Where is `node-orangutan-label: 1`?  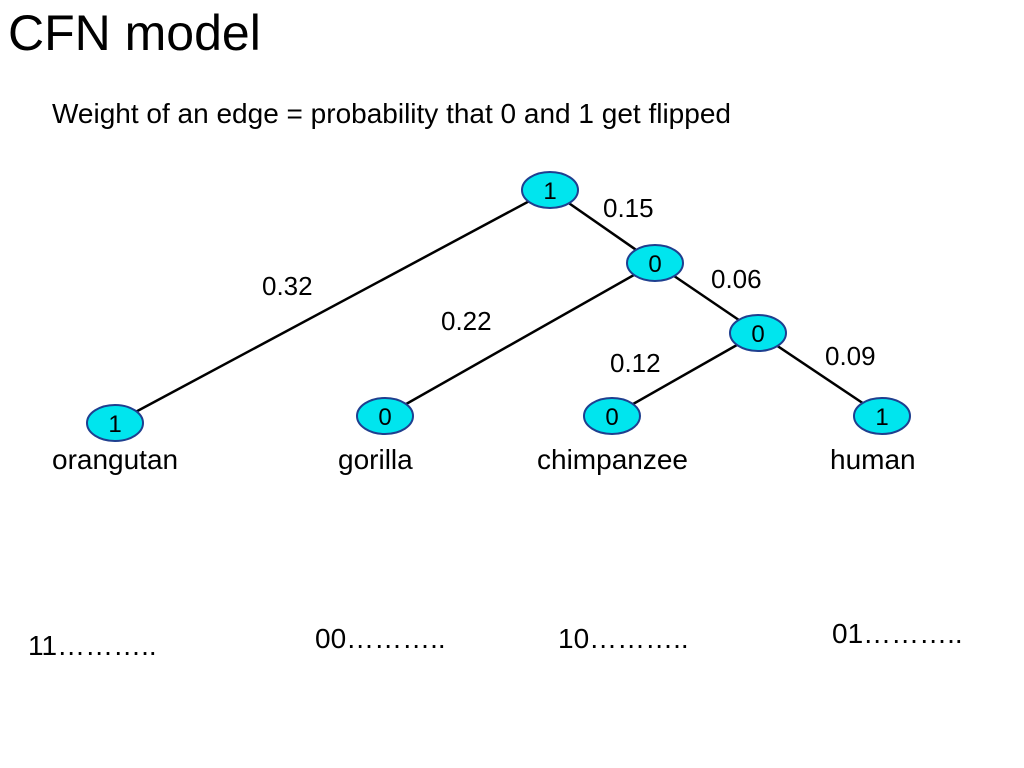
node-orangutan-label: 1 is located at coordinates (114, 424).